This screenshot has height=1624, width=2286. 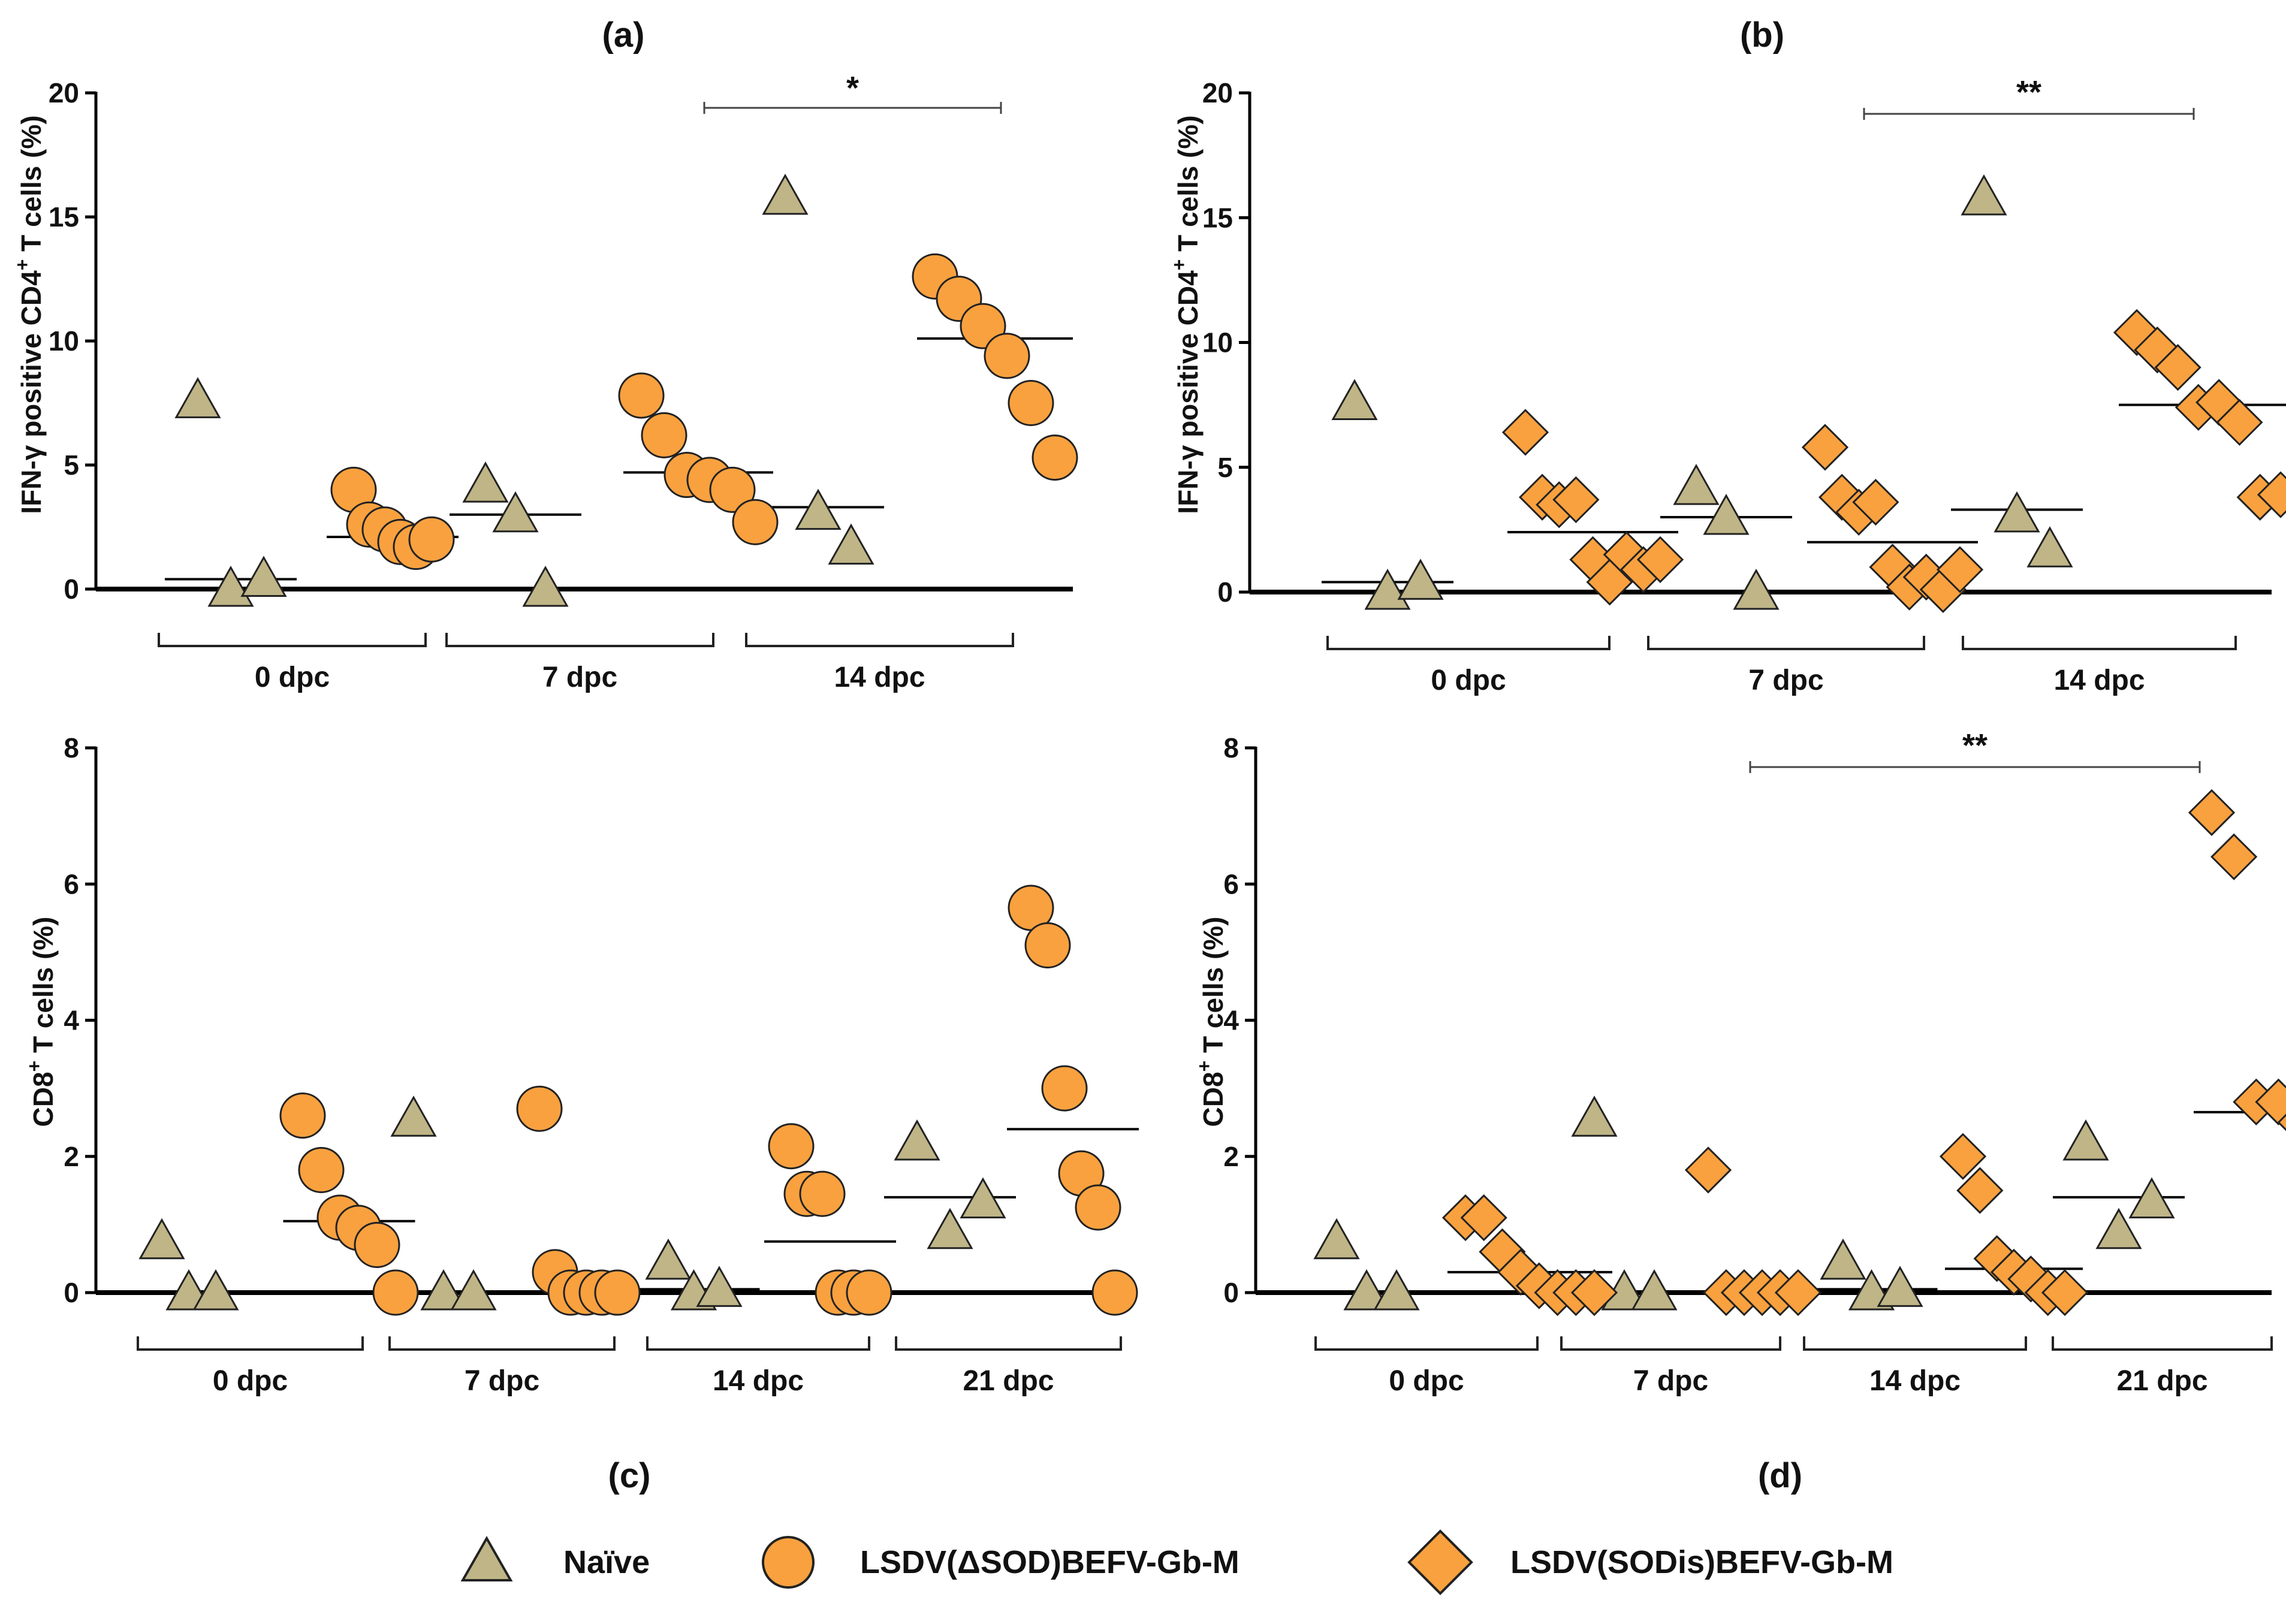 What do you see at coordinates (579, 678) in the screenshot?
I see `group-label-p0-1: 7 dpc` at bounding box center [579, 678].